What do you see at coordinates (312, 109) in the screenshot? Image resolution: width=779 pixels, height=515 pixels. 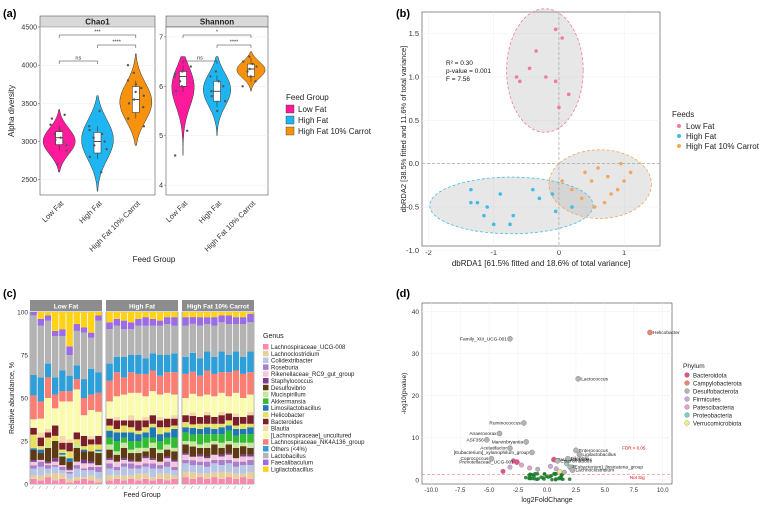 I see `legend-label: Low Fat` at bounding box center [312, 109].